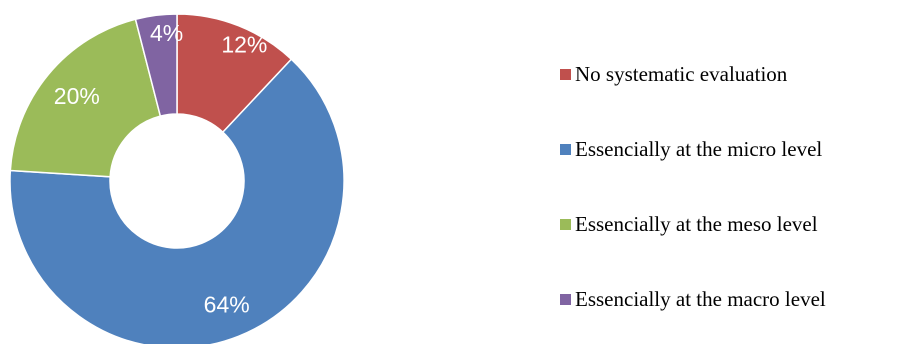 Image resolution: width=897 pixels, height=344 pixels. What do you see at coordinates (244, 44) in the screenshot?
I see `data-label-1: 12%` at bounding box center [244, 44].